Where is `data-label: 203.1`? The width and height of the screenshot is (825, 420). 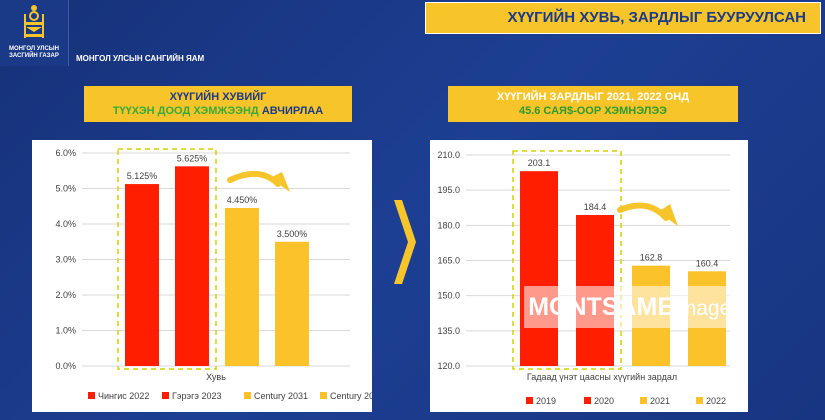 data-label: 203.1 is located at coordinates (539, 163).